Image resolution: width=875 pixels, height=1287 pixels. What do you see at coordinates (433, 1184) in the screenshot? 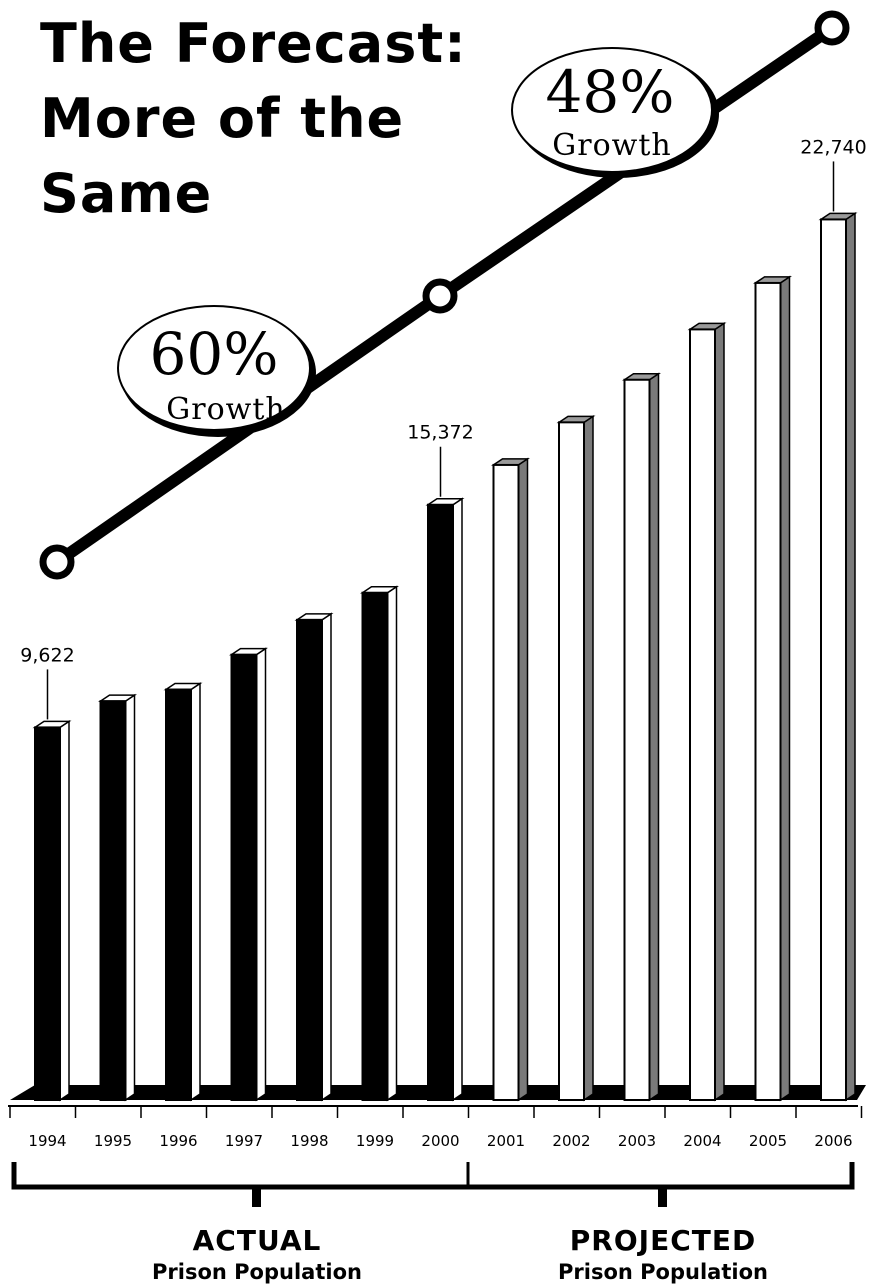
I see `group-brackets` at bounding box center [433, 1184].